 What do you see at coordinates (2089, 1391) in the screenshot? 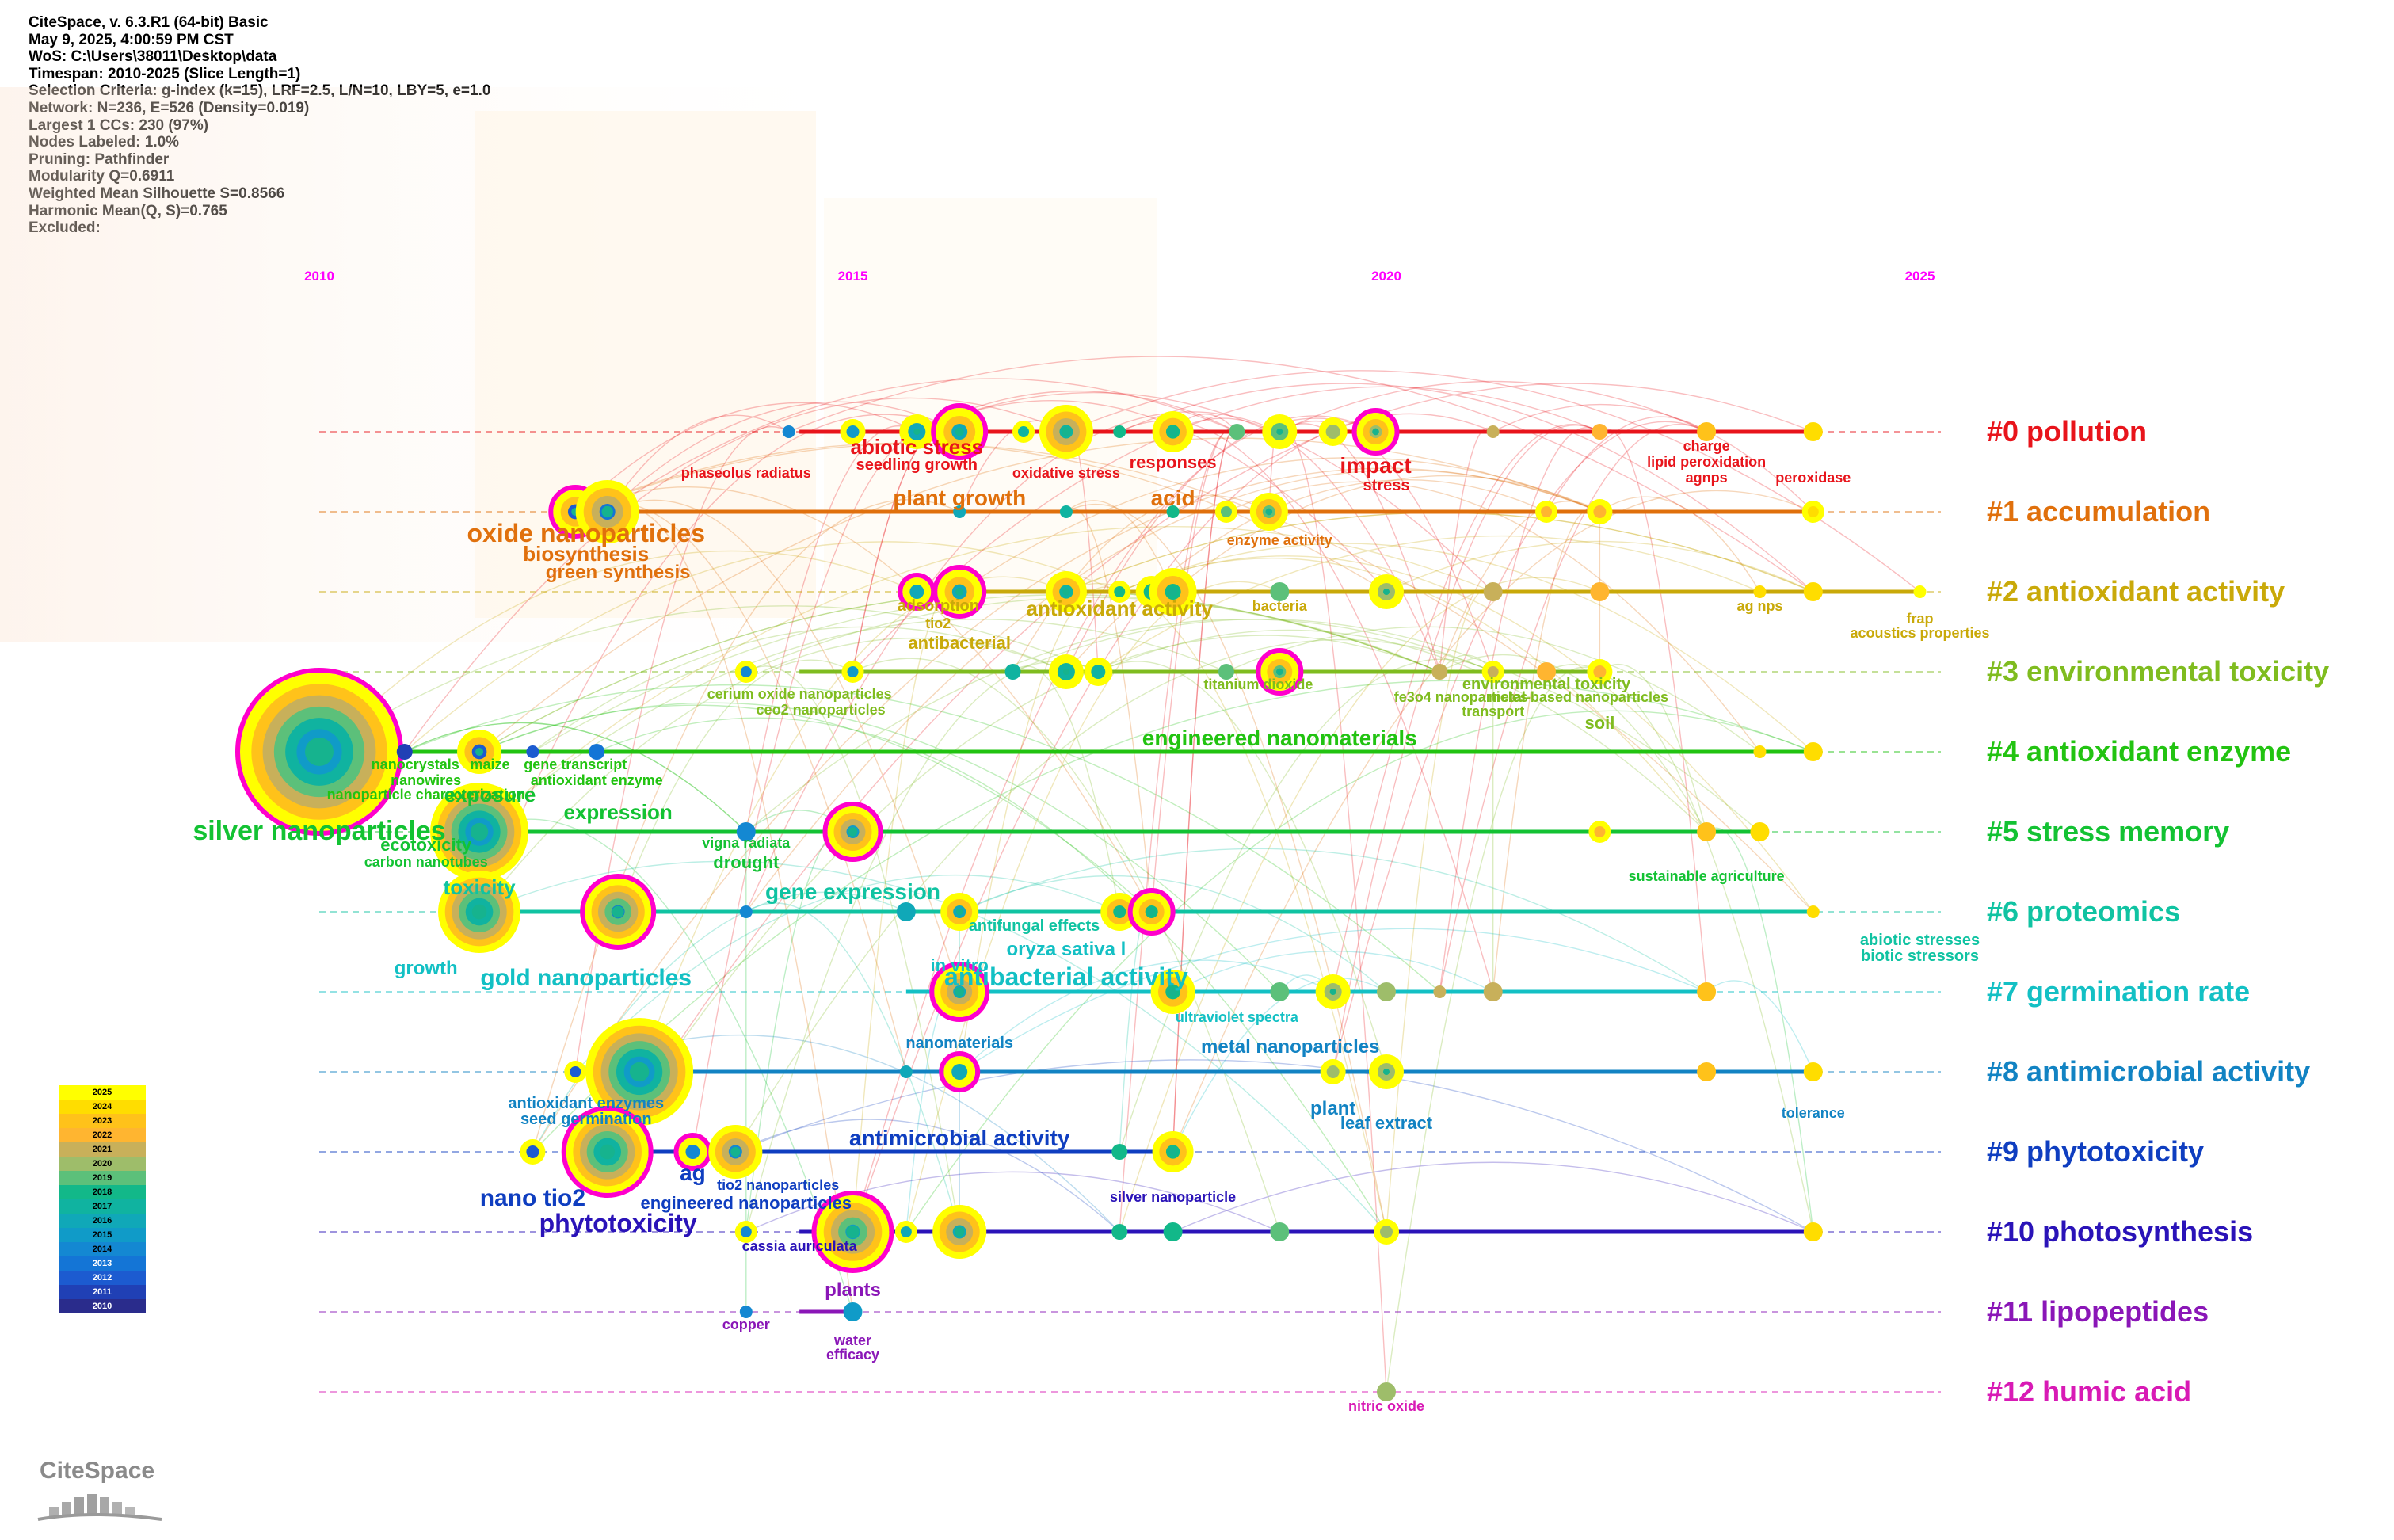
I see `cluster-label: #12 humic acid` at bounding box center [2089, 1391].